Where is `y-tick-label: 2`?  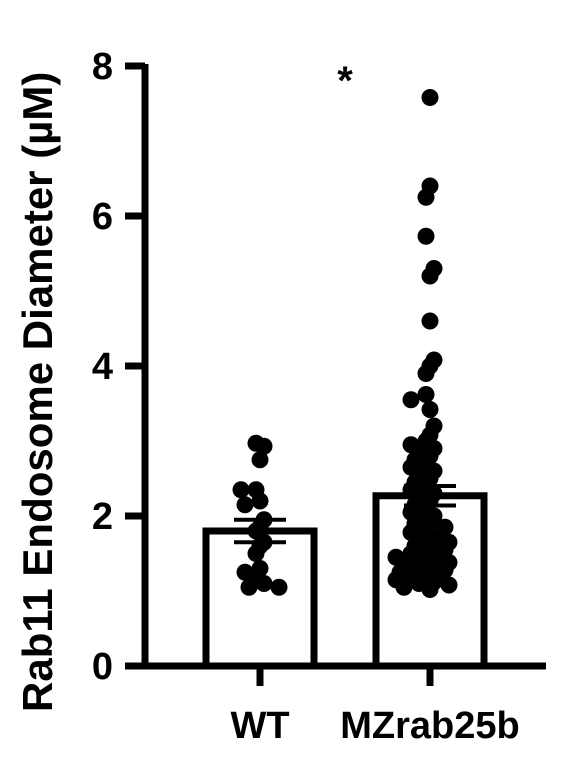 y-tick-label: 2 is located at coordinates (102, 517).